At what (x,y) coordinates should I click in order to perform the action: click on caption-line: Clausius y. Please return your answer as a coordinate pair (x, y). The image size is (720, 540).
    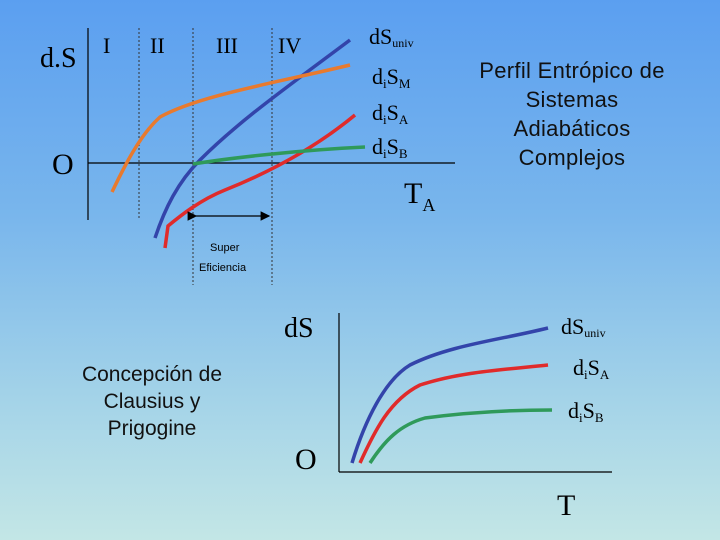
    Looking at the image, I should click on (152, 401).